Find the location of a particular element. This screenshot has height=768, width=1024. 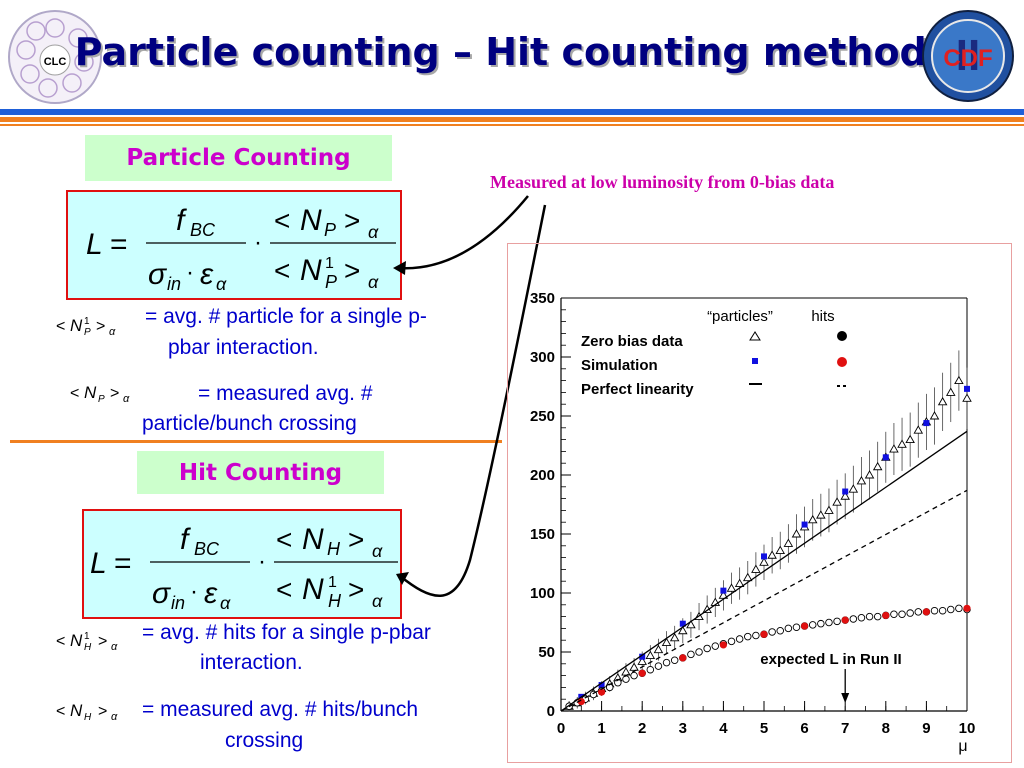

x-tick-label: 3 is located at coordinates (683, 728).